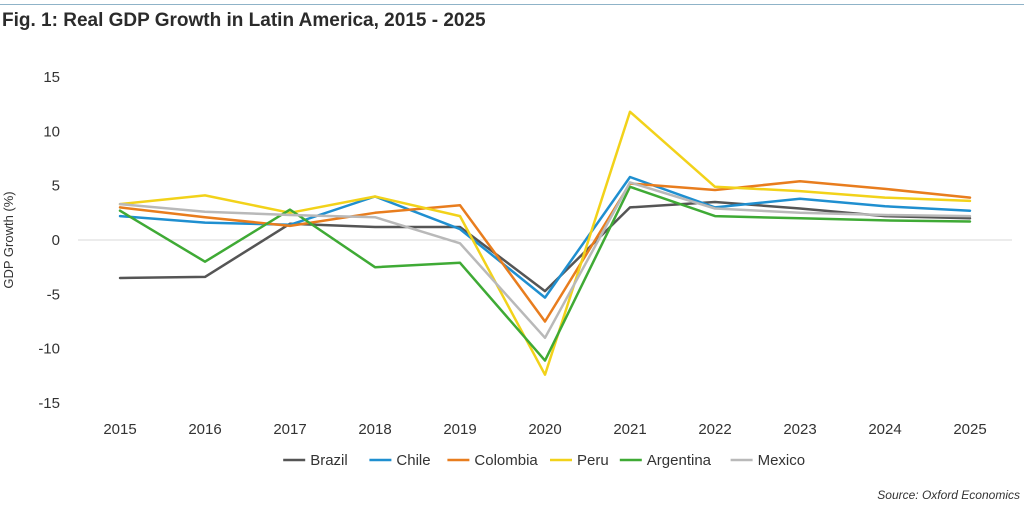 The width and height of the screenshot is (1024, 512). Describe the element at coordinates (544, 460) in the screenshot. I see `legend: Brazil Chile Colombia Peru Argentina Mexico` at that location.